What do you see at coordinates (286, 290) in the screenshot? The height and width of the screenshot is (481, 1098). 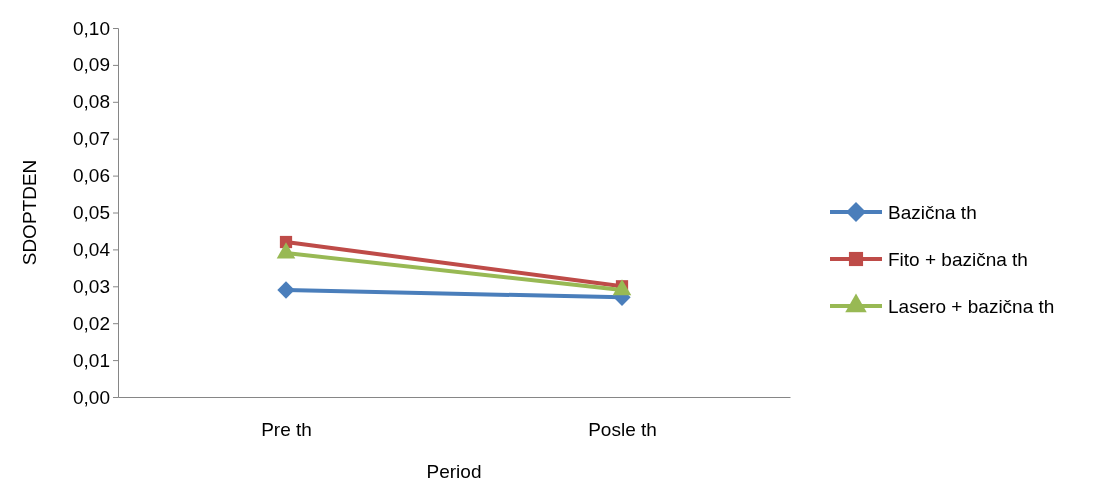 I see `point` at bounding box center [286, 290].